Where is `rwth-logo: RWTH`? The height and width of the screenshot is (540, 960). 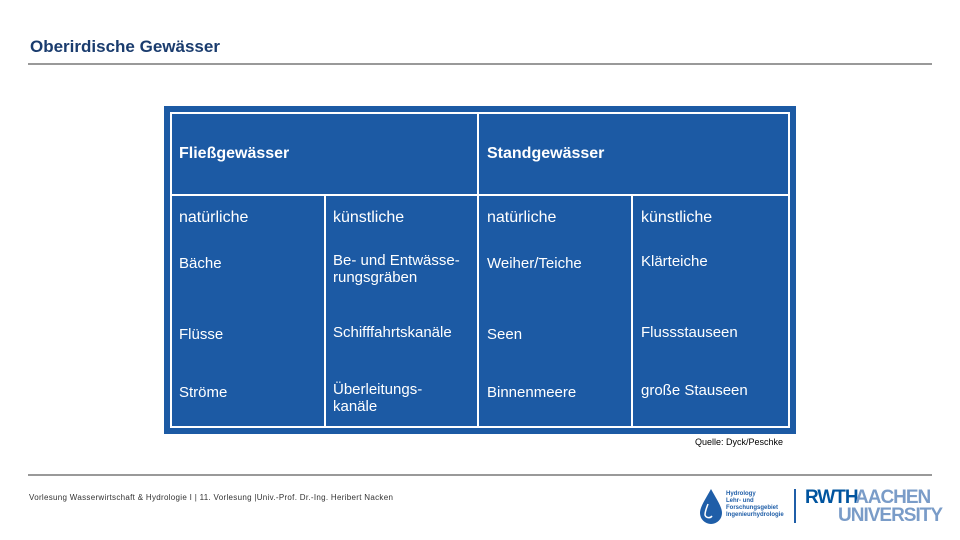 rwth-logo: RWTH is located at coordinates (832, 497).